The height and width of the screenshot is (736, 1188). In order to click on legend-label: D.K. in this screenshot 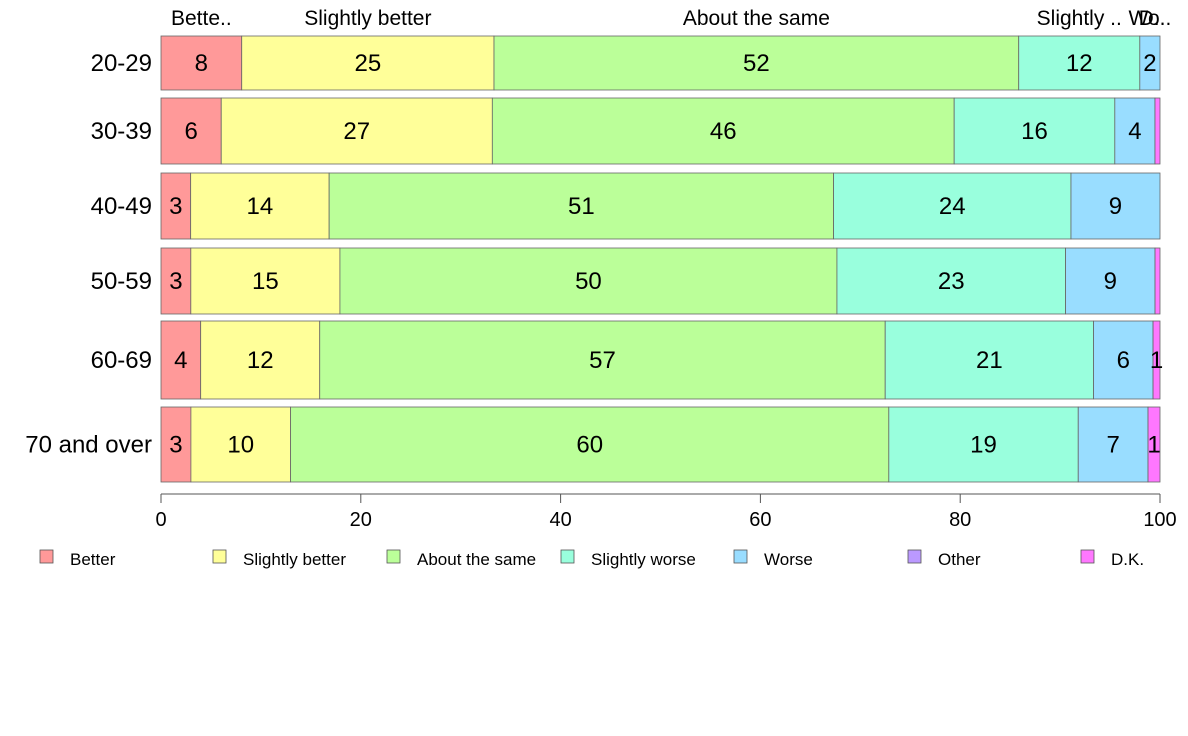, I will do `click(1127, 559)`.